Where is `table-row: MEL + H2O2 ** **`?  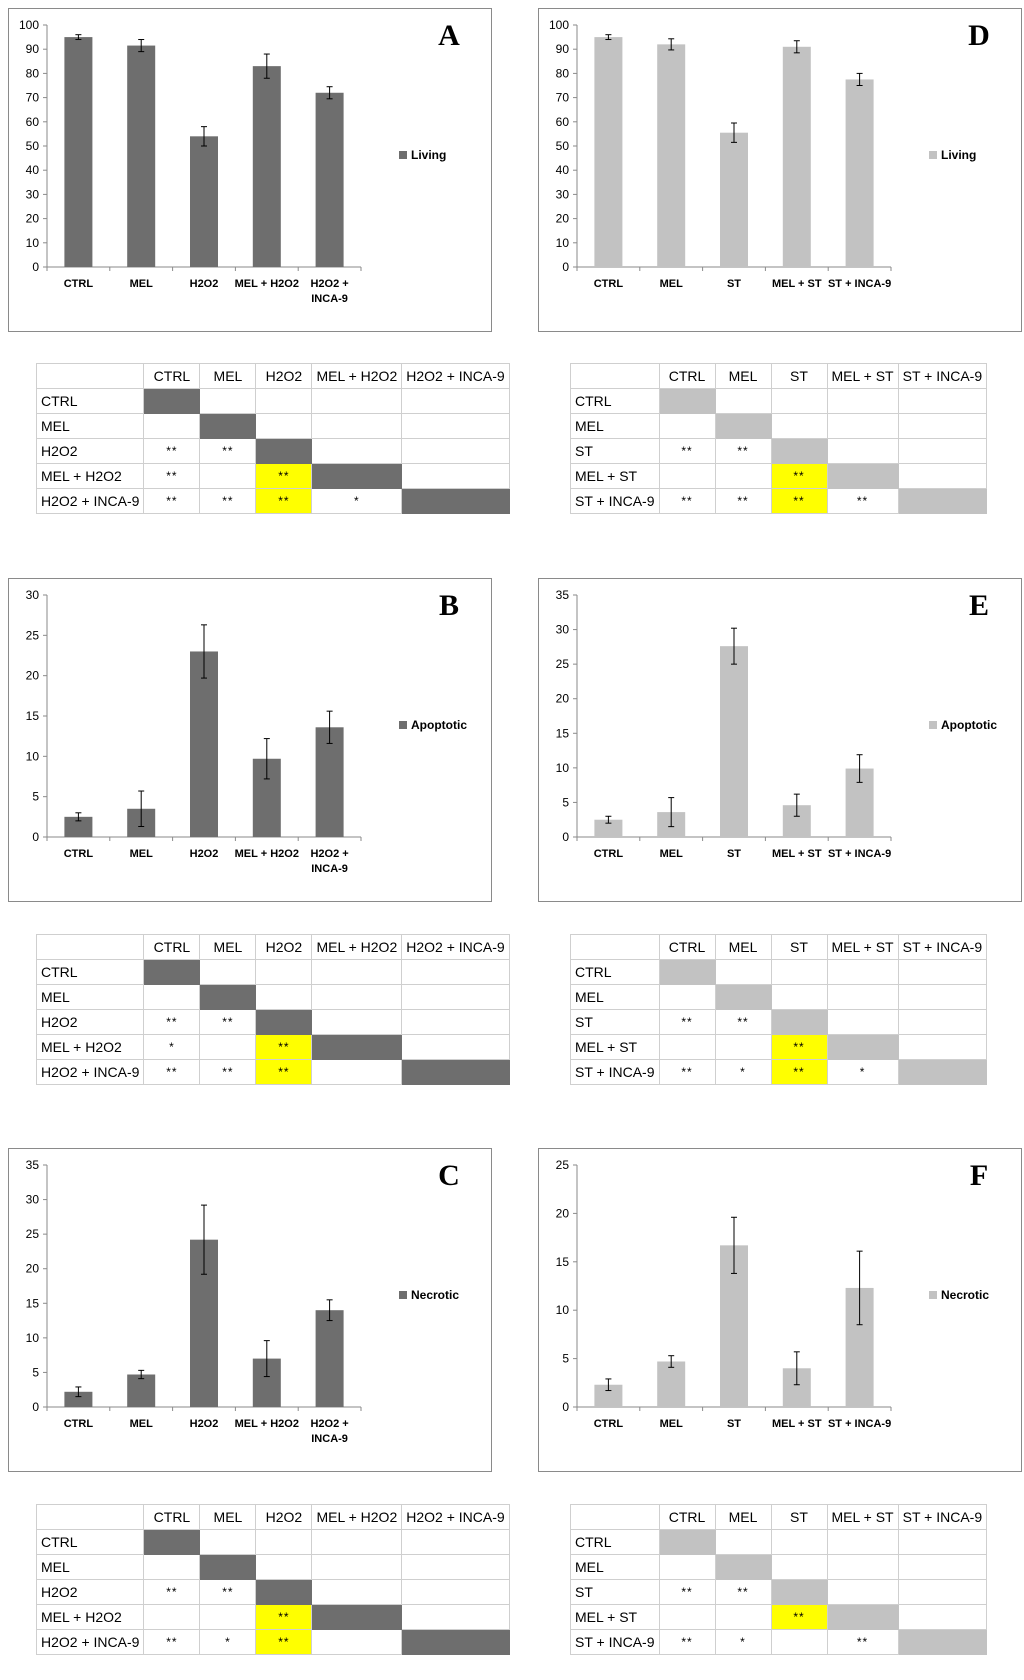
table-row: MEL + H2O2 ** ** is located at coordinates (272, 476).